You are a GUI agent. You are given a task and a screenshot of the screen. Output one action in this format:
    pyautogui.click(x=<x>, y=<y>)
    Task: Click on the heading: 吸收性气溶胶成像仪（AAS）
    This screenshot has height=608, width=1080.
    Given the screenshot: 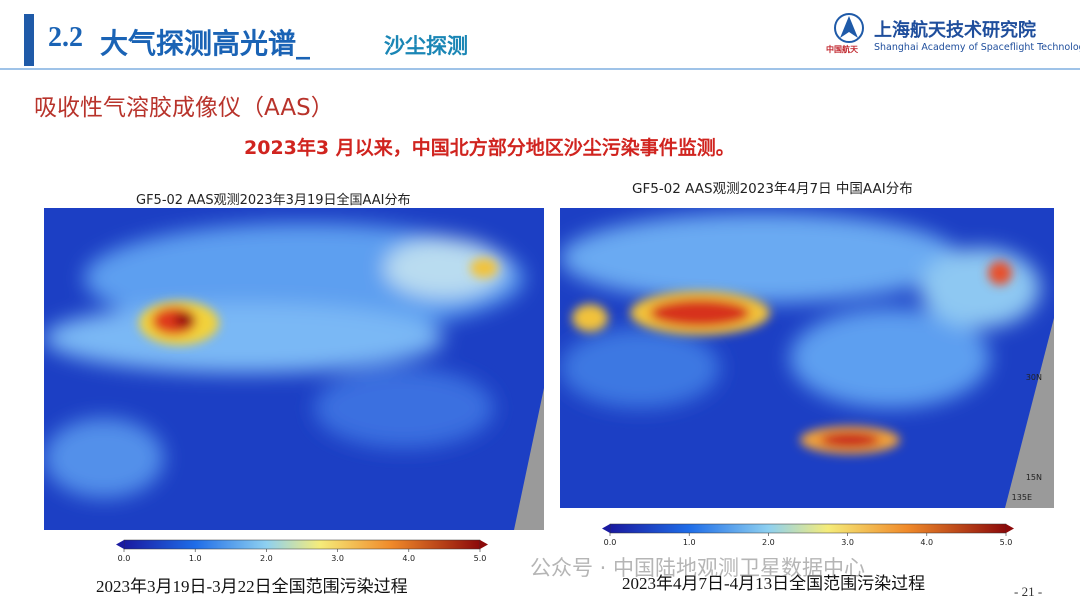 What is the action you would take?
    pyautogui.click(x=184, y=108)
    